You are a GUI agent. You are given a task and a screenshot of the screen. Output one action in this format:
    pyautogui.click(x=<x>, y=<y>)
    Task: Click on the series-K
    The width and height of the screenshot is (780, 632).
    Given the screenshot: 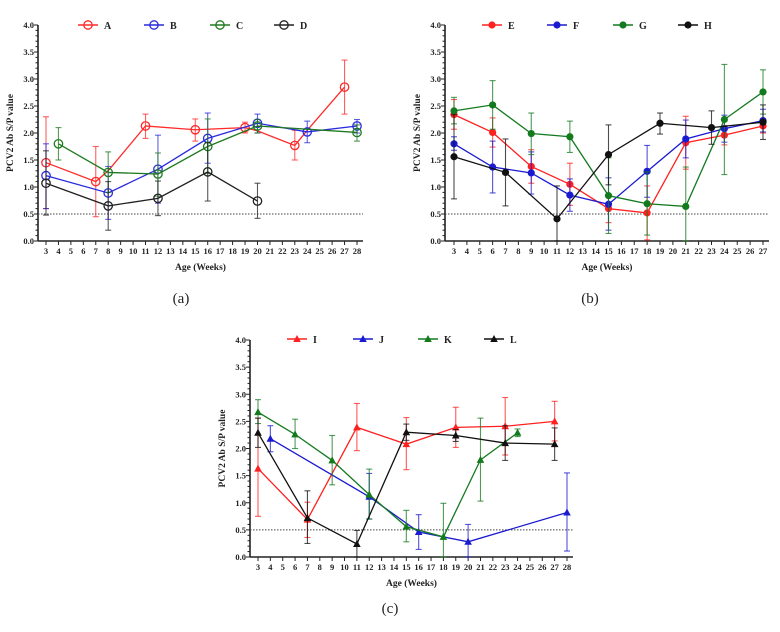 What is the action you would take?
    pyautogui.click(x=388, y=478)
    